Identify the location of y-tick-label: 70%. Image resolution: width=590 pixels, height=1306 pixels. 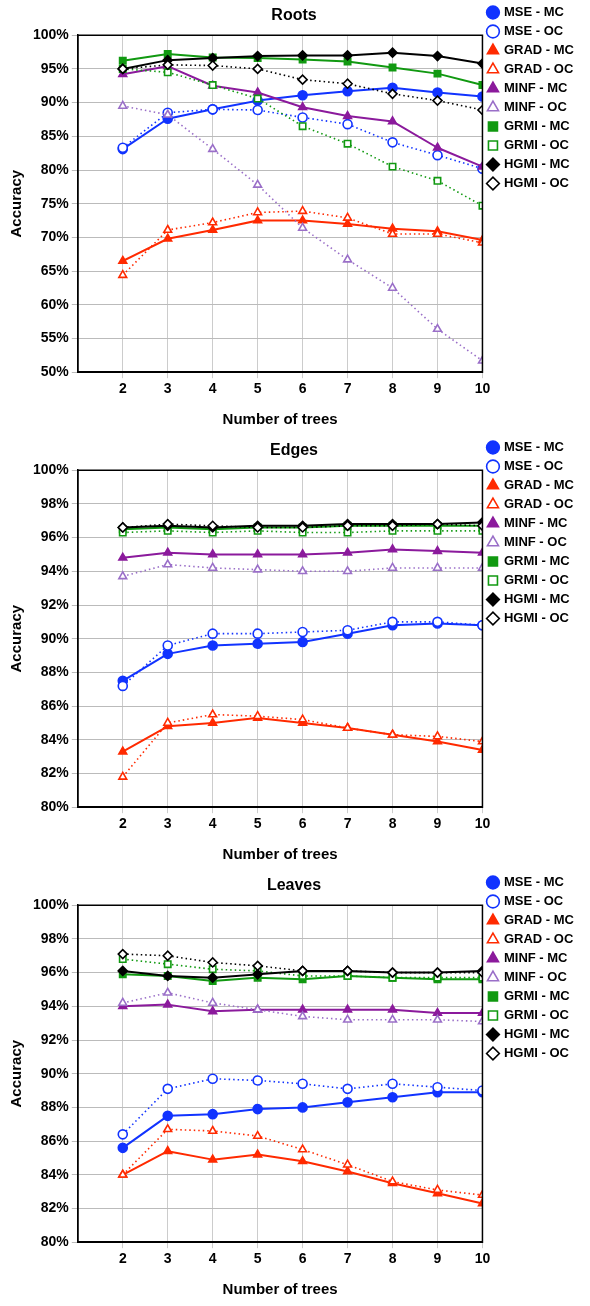
(55, 236).